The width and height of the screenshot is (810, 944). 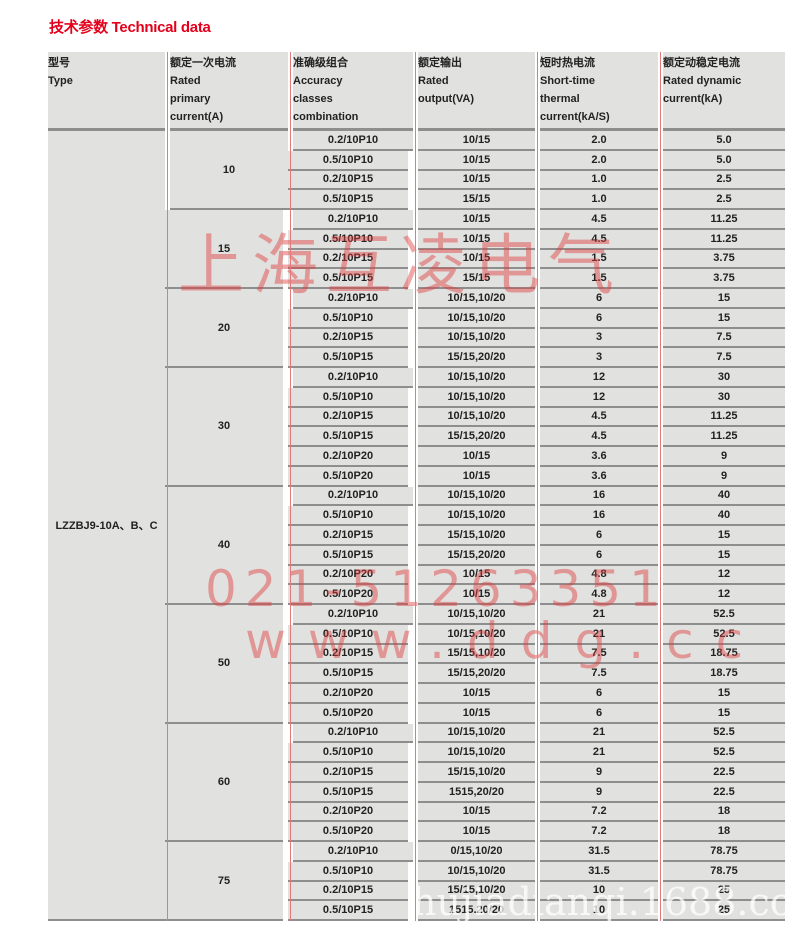 What do you see at coordinates (474, 91) in the screenshot?
I see `column-header-cell: 额定输出 Rated output(VA)` at bounding box center [474, 91].